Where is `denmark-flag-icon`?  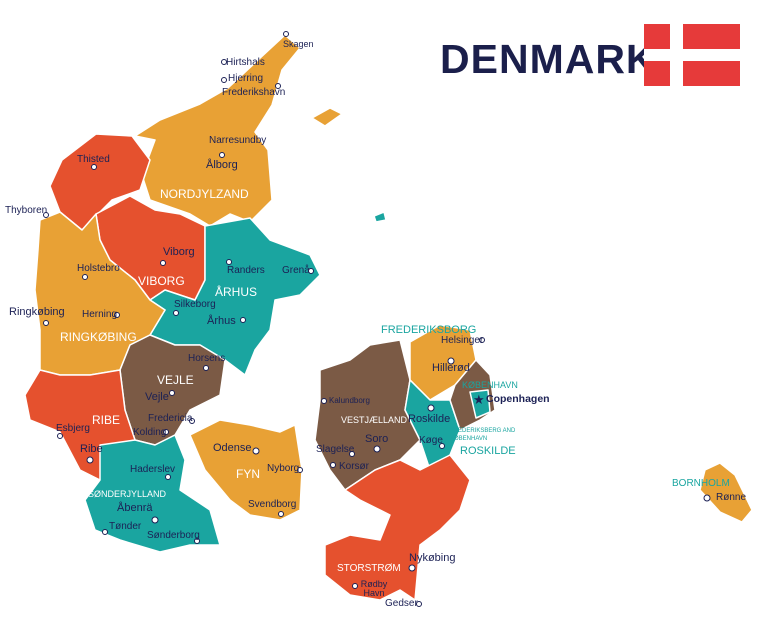
denmark-flag-icon is located at coordinates (692, 55).